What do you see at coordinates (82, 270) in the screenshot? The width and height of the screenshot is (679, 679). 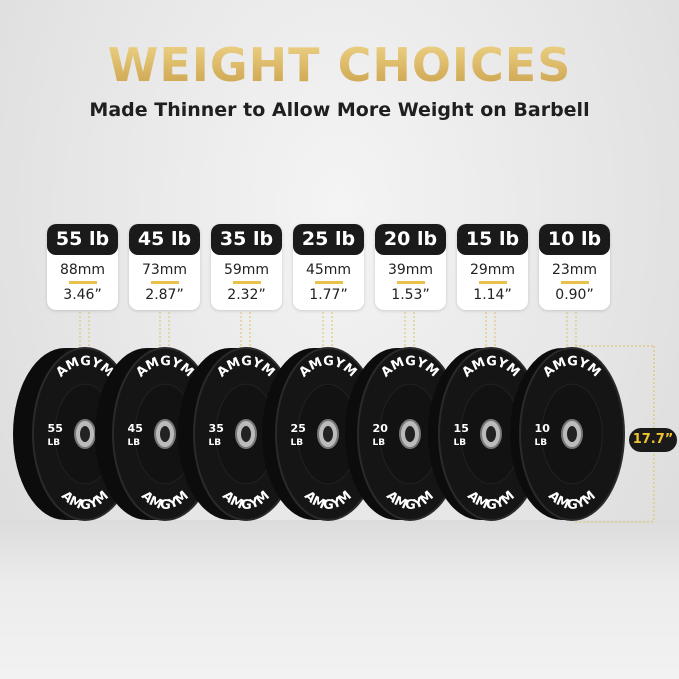 I see `thickness-mm: 88mm` at bounding box center [82, 270].